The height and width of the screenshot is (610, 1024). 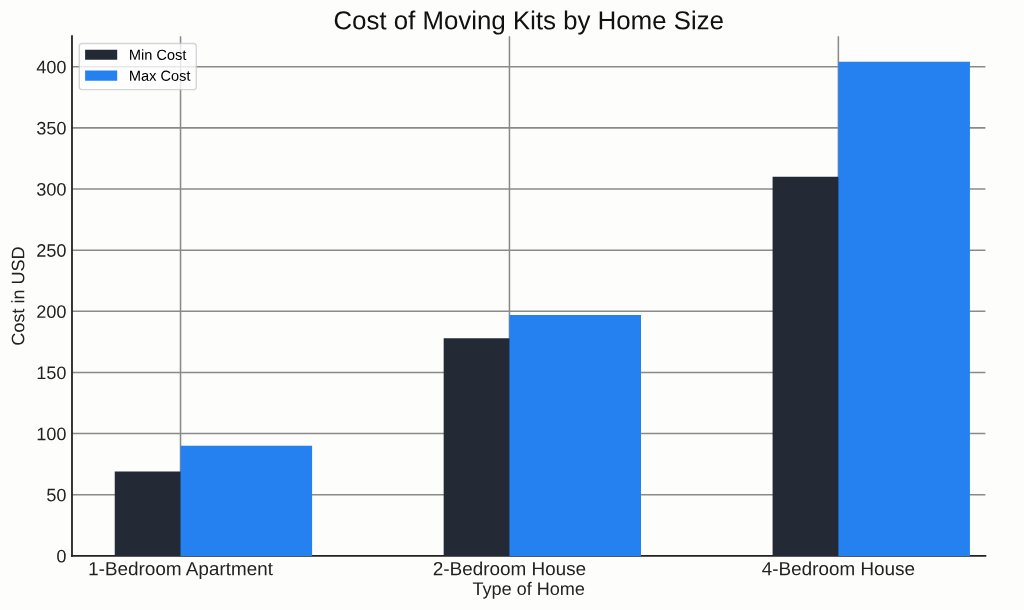 What do you see at coordinates (51, 189) in the screenshot?
I see `y-tick-label: 300` at bounding box center [51, 189].